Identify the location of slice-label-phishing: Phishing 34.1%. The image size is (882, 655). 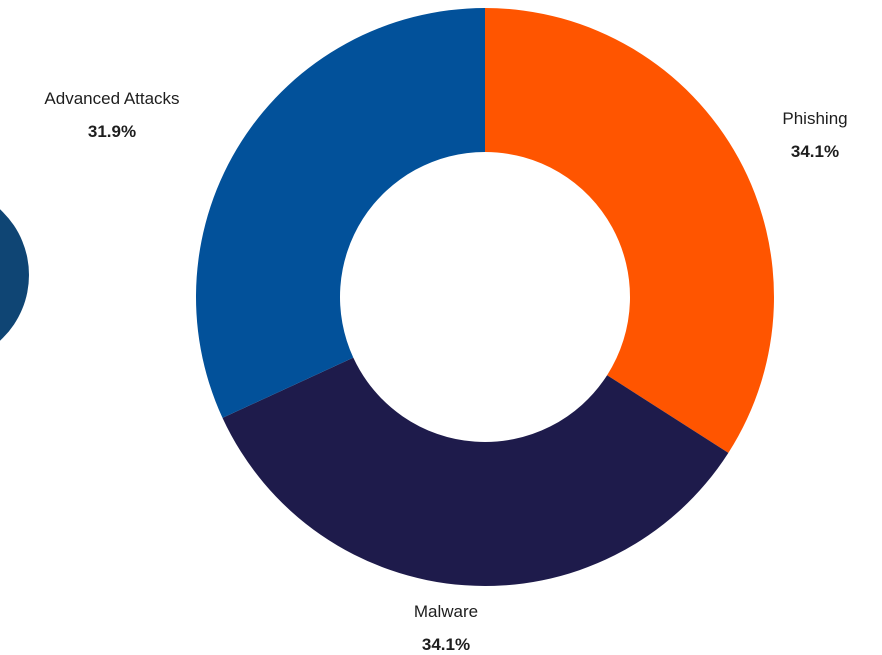
(814, 135).